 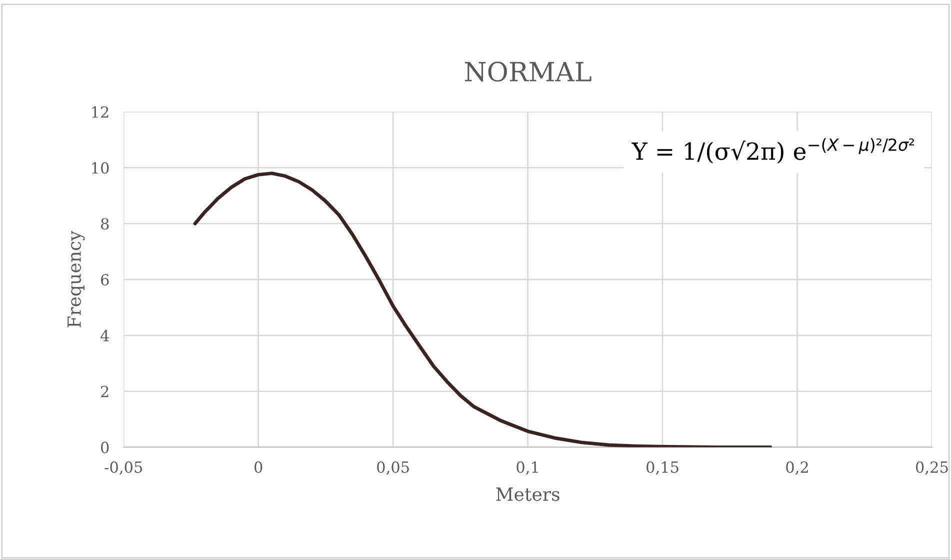 What do you see at coordinates (123, 468) in the screenshot?
I see `x-tick-label: -0,05` at bounding box center [123, 468].